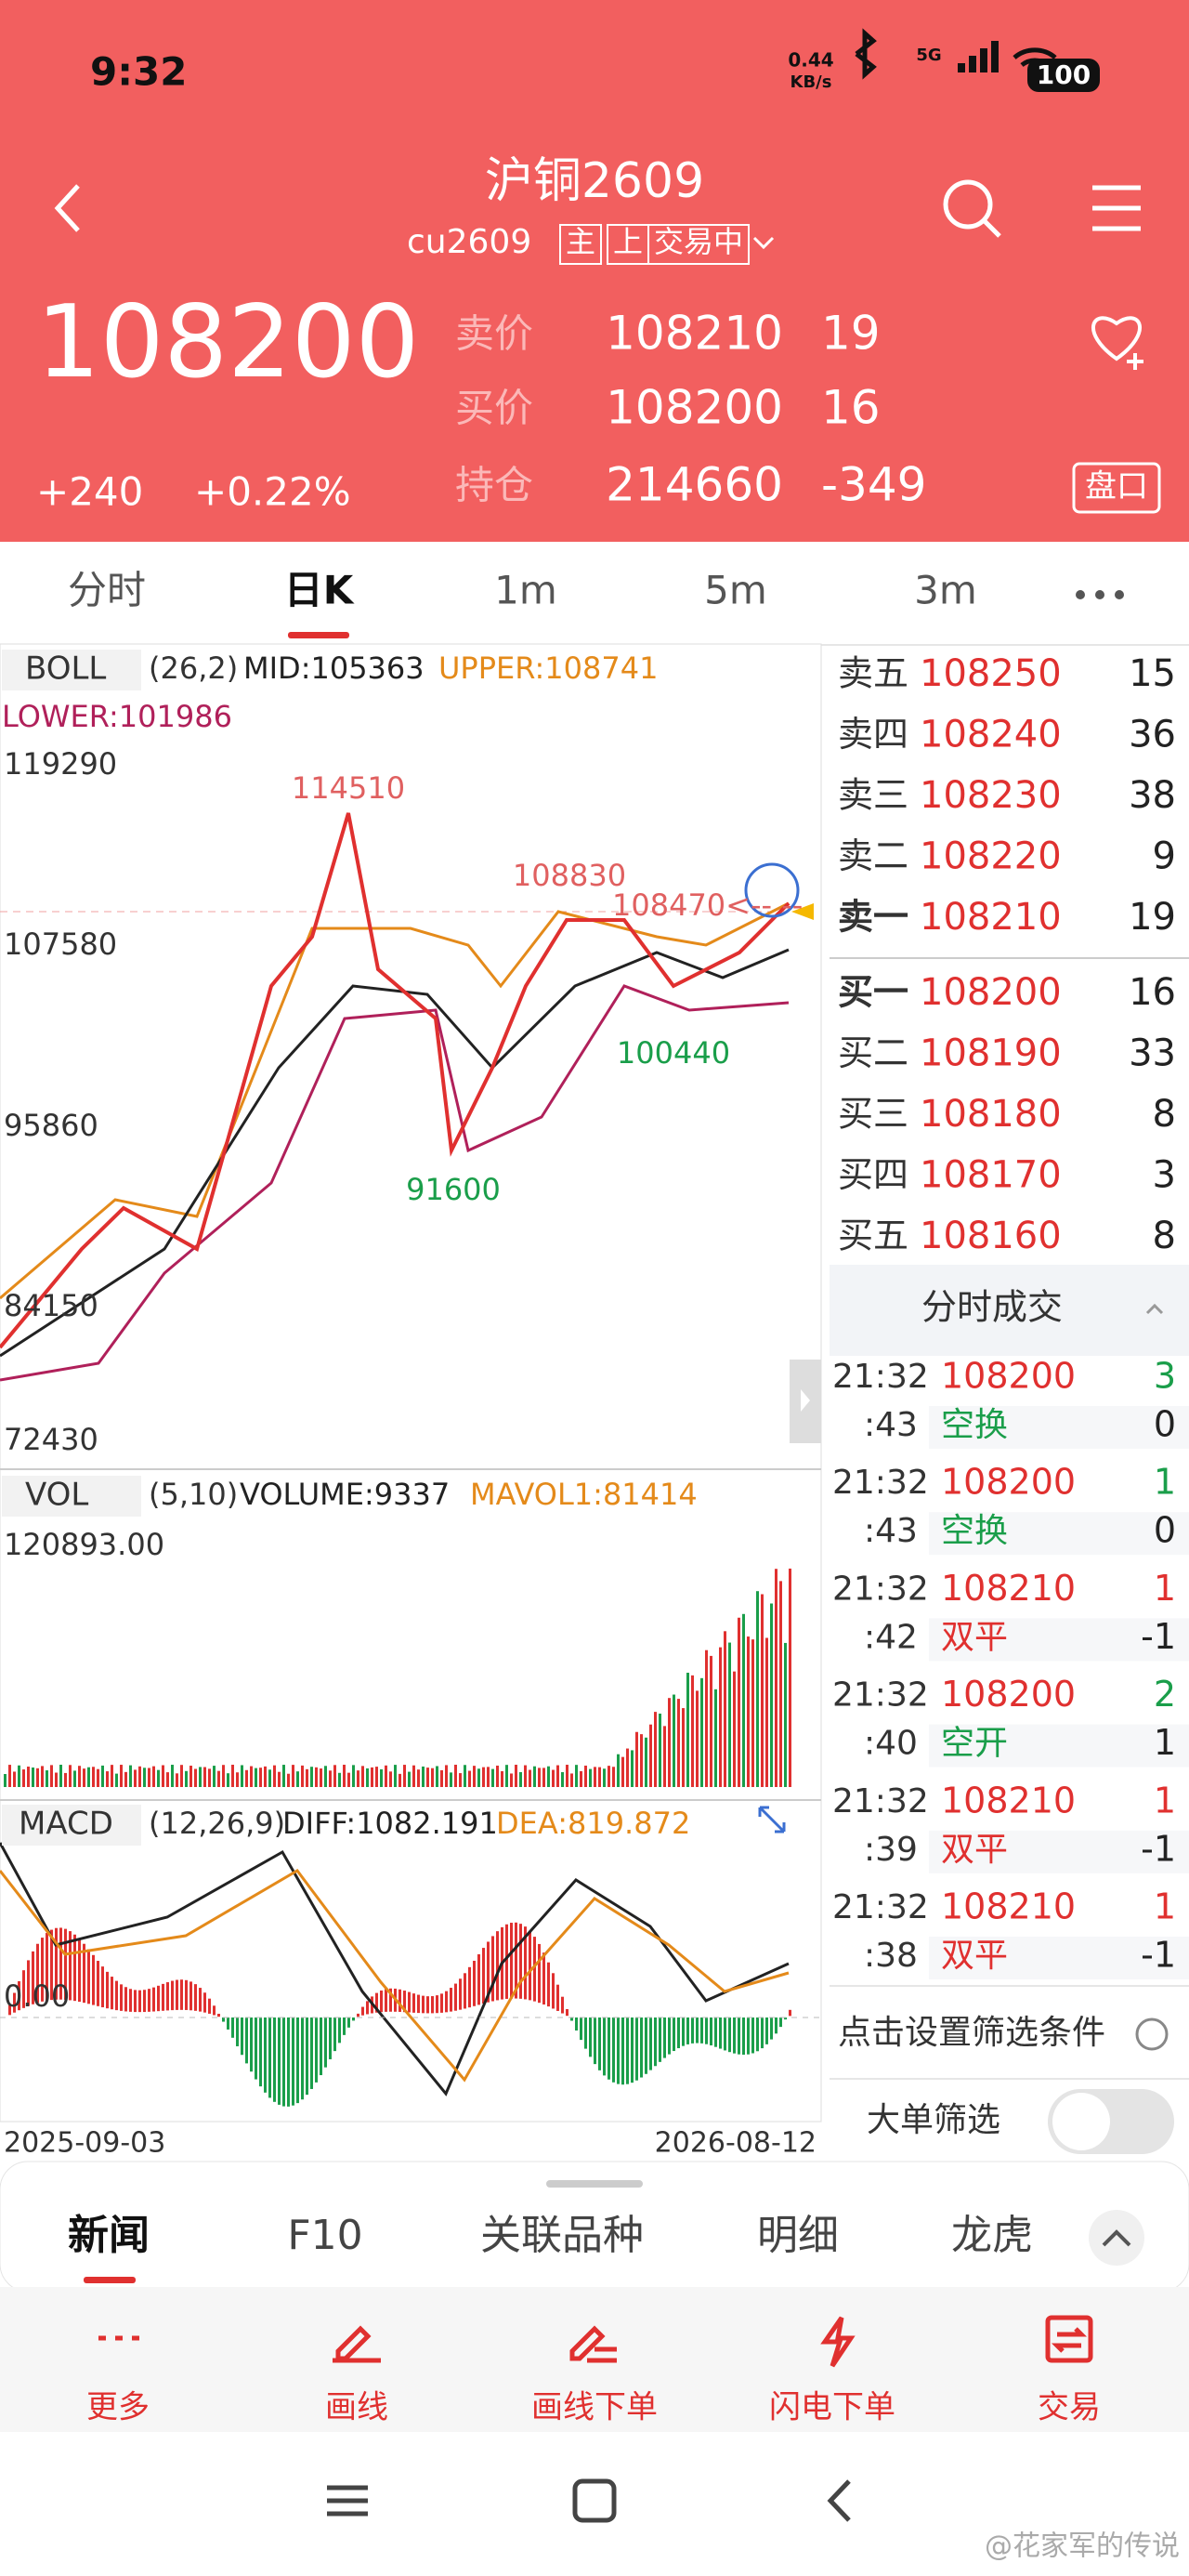 The image size is (1189, 2576). I want to click on macd-dea: DEA:819.872, so click(593, 1823).